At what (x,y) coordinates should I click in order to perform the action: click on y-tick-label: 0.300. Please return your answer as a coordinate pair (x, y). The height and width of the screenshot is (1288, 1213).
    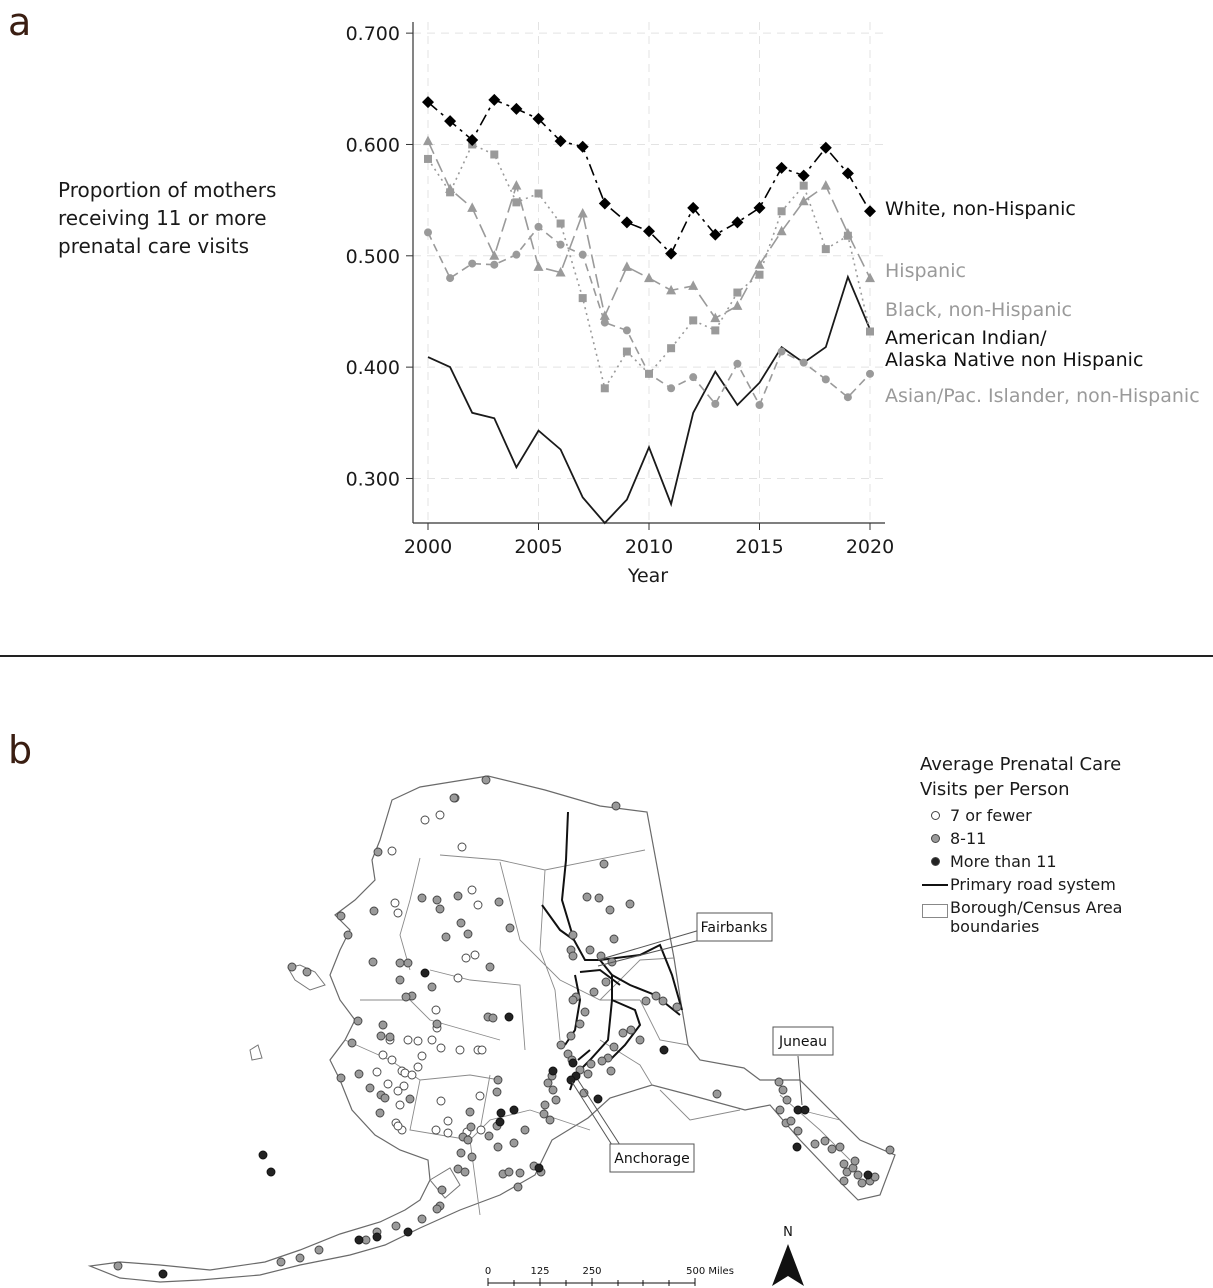
    Looking at the image, I should click on (373, 479).